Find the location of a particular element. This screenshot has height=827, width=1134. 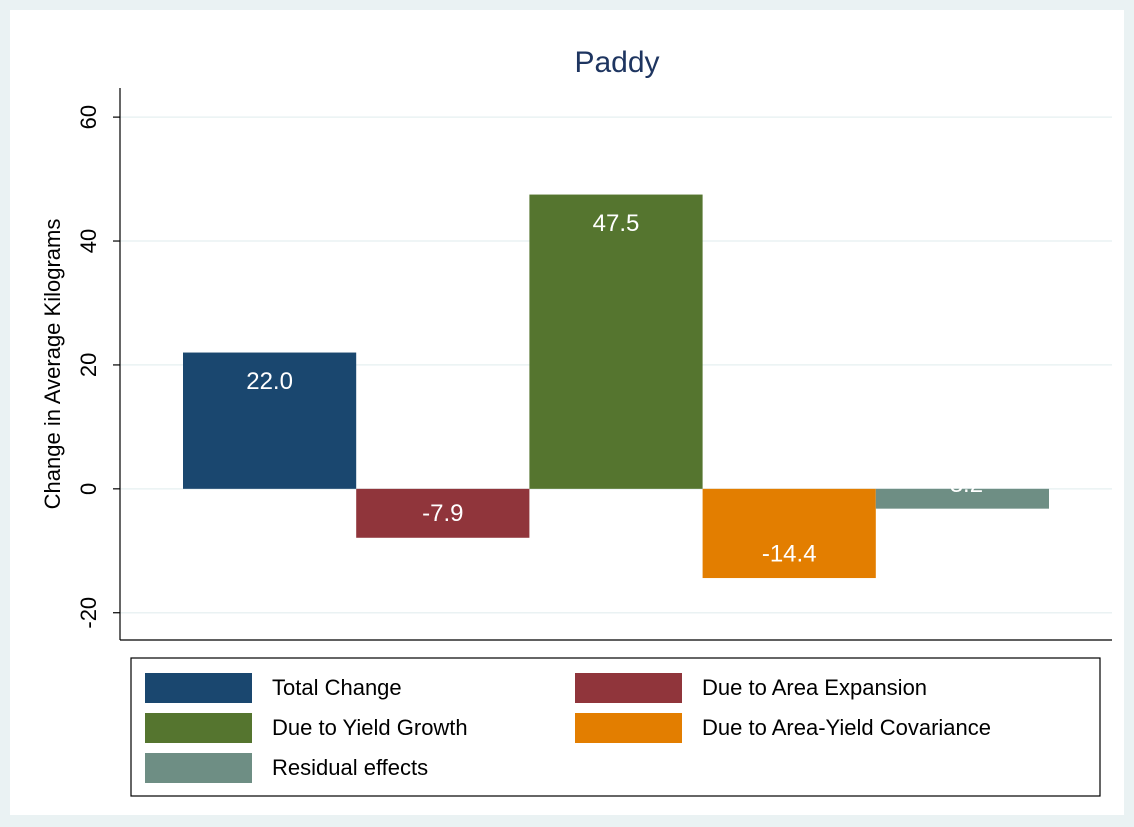

value-label: 47.5 is located at coordinates (616, 223).